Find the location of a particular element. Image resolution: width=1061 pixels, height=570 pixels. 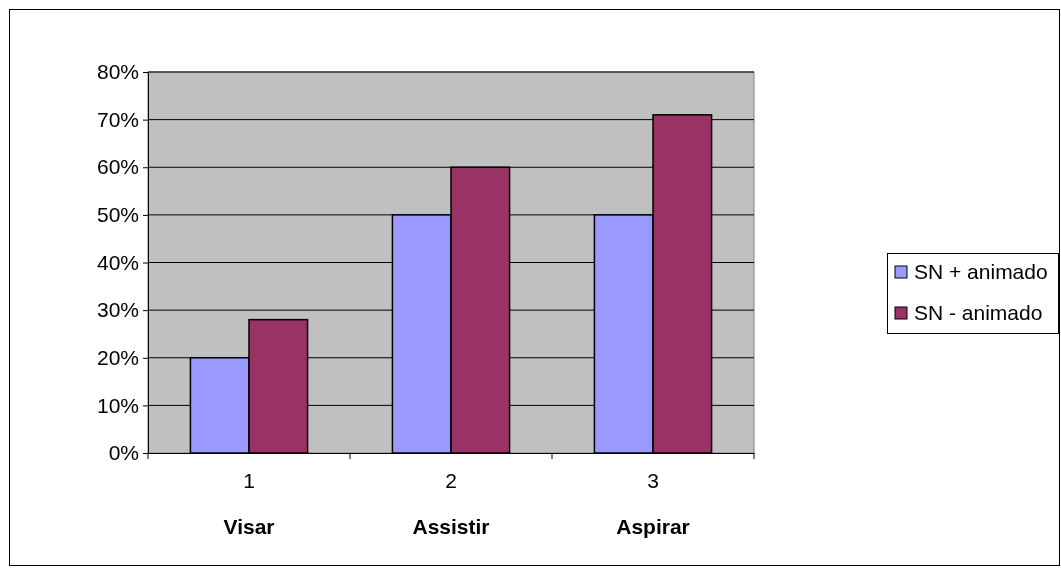

y-tick-label: 30% is located at coordinates (117, 310).